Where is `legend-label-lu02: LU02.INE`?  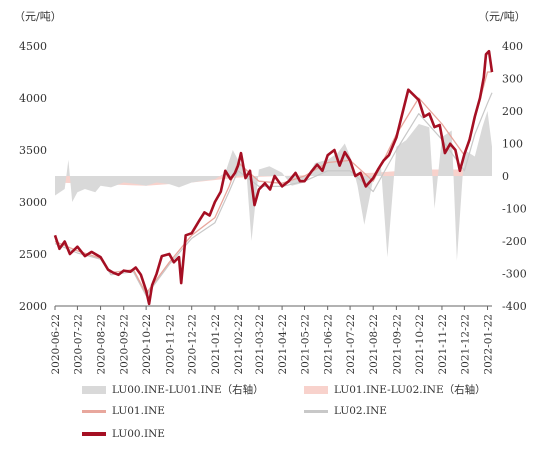
legend-label-lu02: LU02.INE is located at coordinates (360, 411).